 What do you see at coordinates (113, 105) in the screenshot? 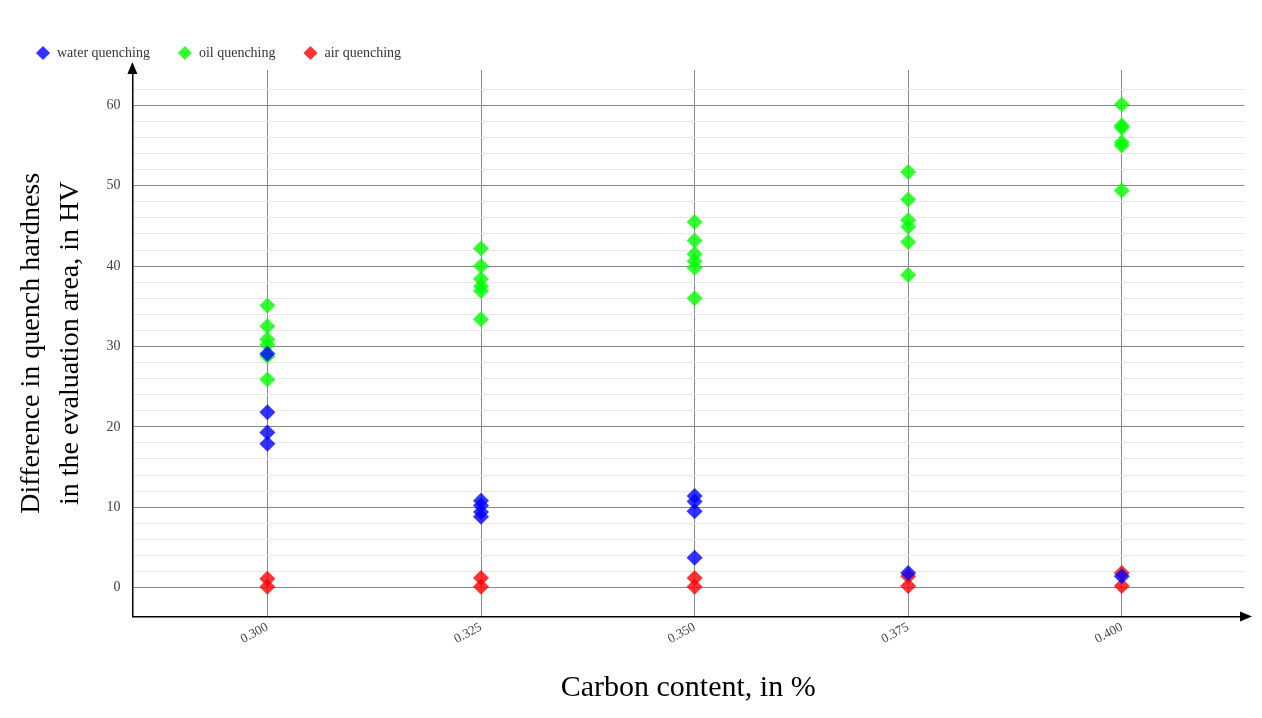
I see `y-tick-label: 60` at bounding box center [113, 105].